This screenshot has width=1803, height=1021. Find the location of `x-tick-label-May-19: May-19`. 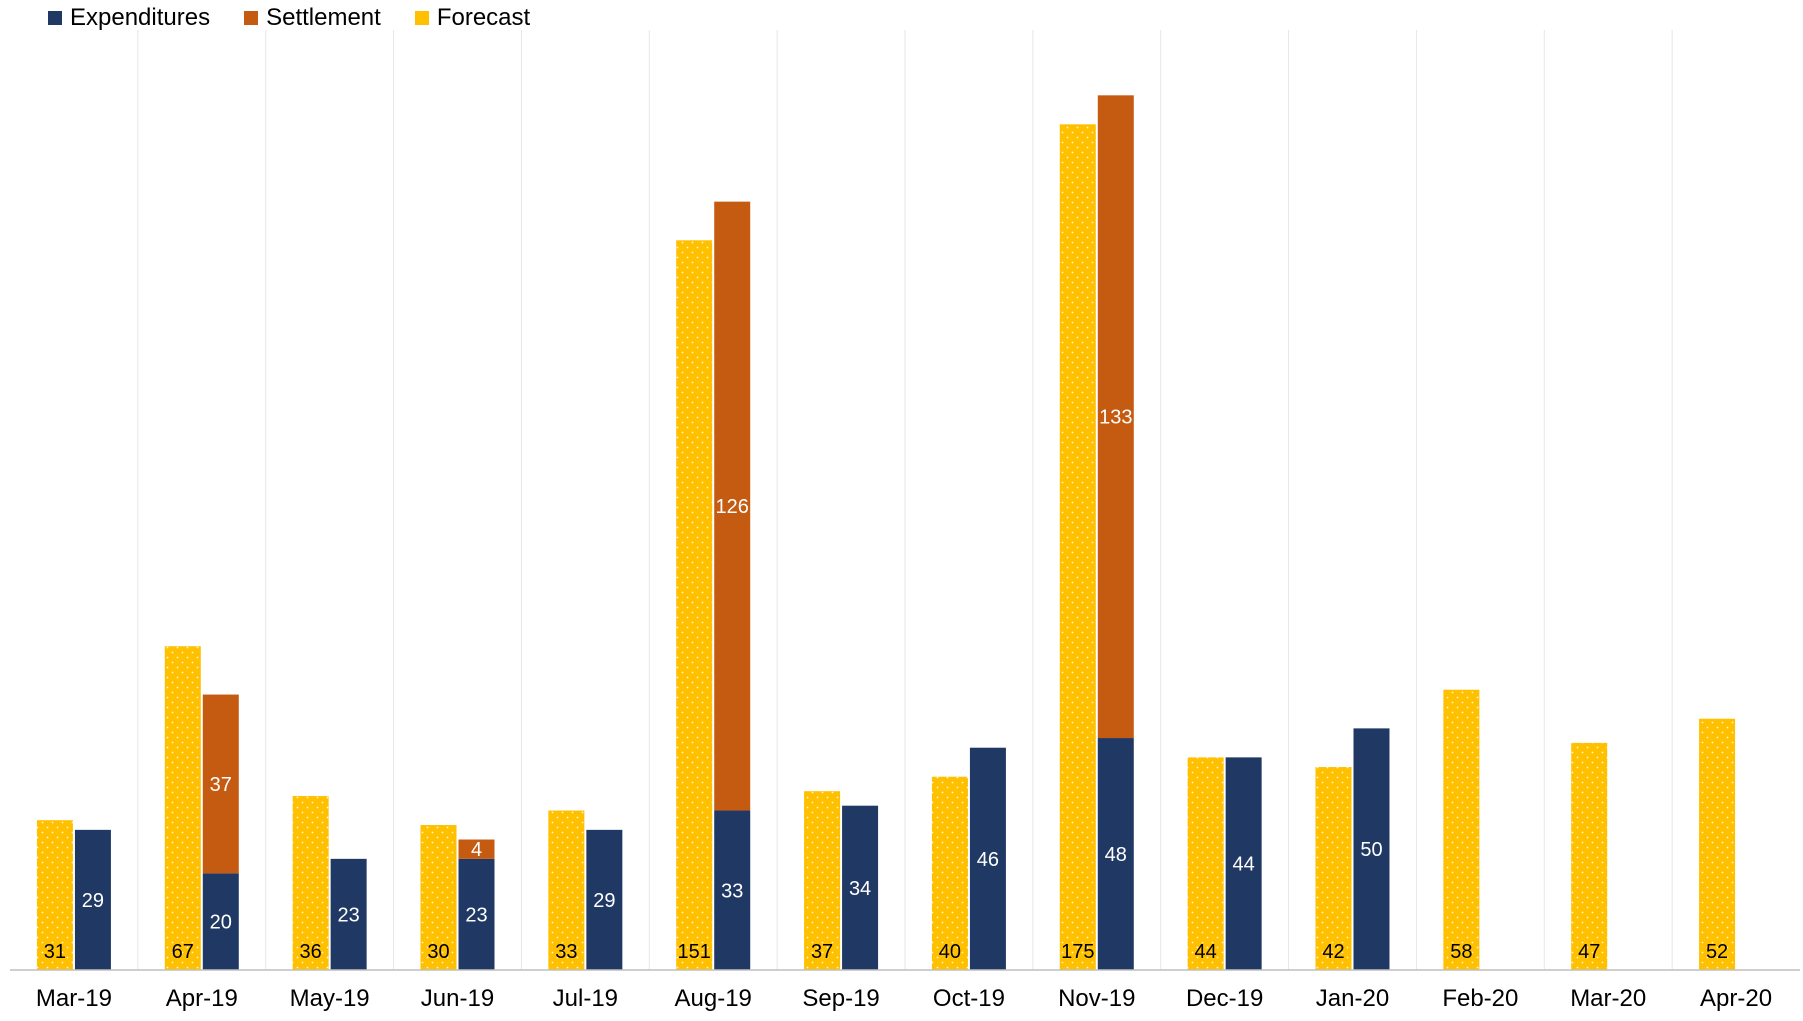

x-tick-label-May-19: May-19 is located at coordinates (330, 998).